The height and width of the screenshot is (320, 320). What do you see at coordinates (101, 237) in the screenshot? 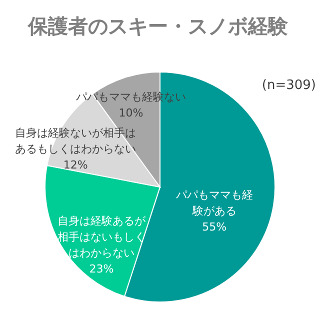
I see `slice-label: 自身は経験あるが相手はないもしくはわからない` at bounding box center [101, 237].